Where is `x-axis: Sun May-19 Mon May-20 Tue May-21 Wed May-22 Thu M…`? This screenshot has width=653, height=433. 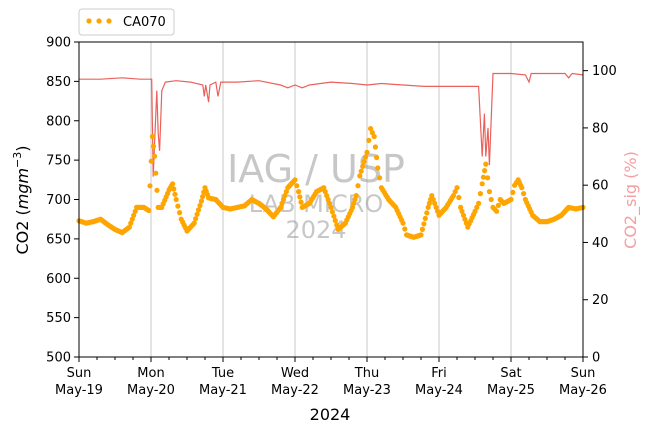
x-axis: Sun May-19 Mon May-20 Tue May-21 Wed May-22 Thu M… is located at coordinates (331, 377).